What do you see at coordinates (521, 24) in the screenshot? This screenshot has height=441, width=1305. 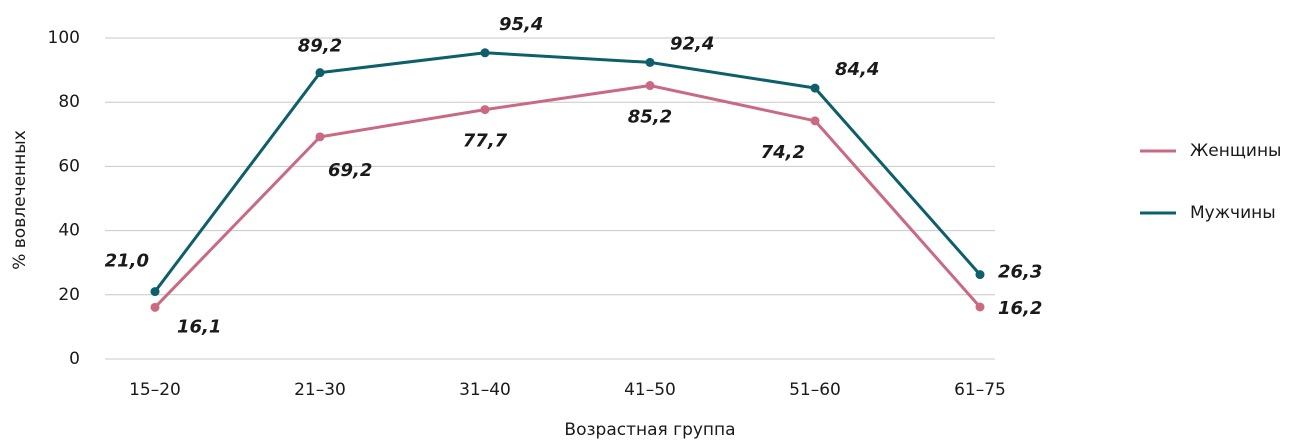 I see `value-label: 95,4` at bounding box center [521, 24].